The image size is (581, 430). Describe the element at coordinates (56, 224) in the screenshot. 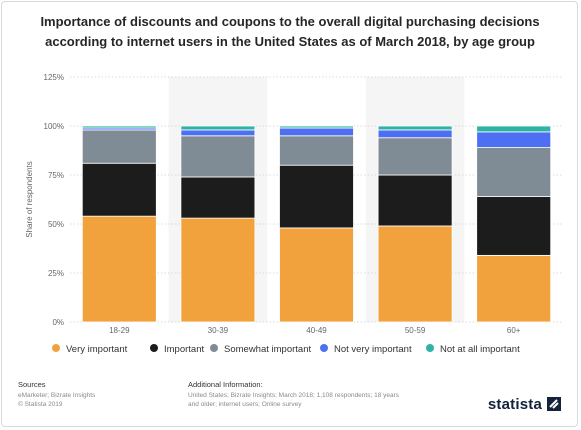

I see `y-tick-label: 50%` at that location.